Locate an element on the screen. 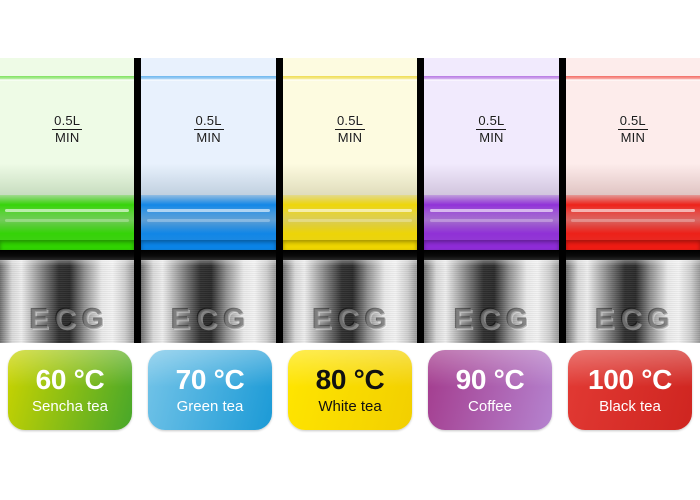 The height and width of the screenshot is (500, 700). temperature-preset-badge: 80 °C White tea is located at coordinates (350, 390).